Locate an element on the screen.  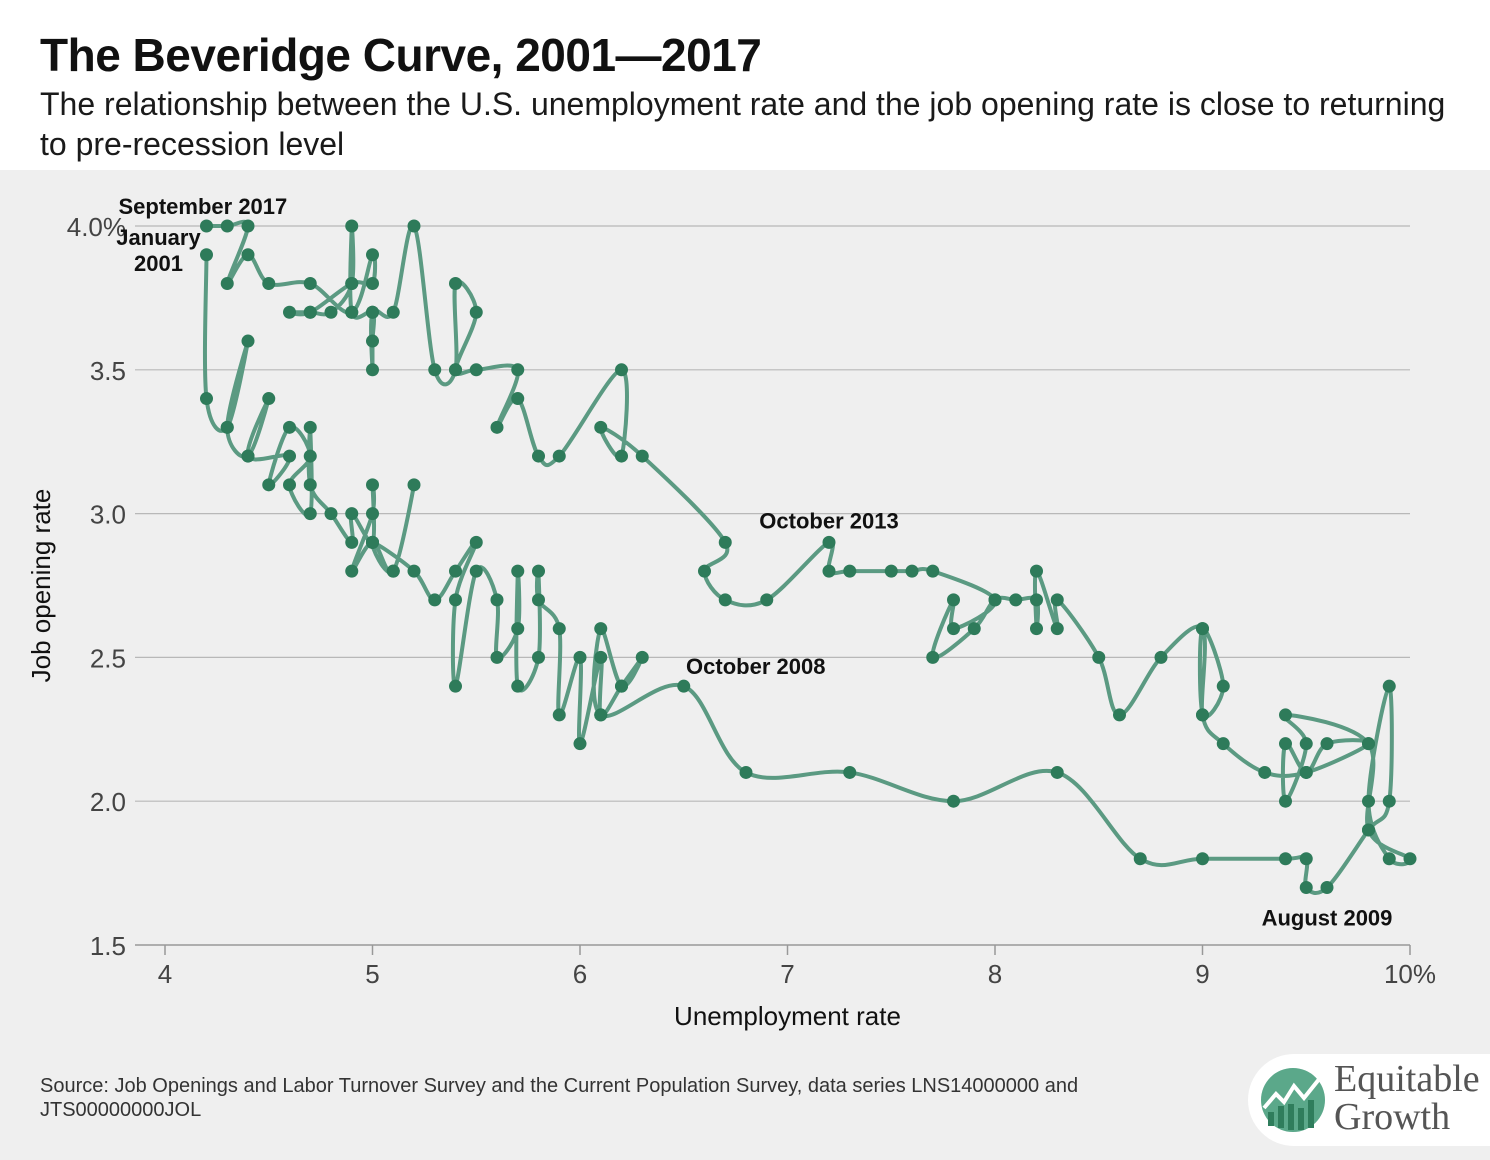
y-tick-label: 3.0 is located at coordinates (108, 515).